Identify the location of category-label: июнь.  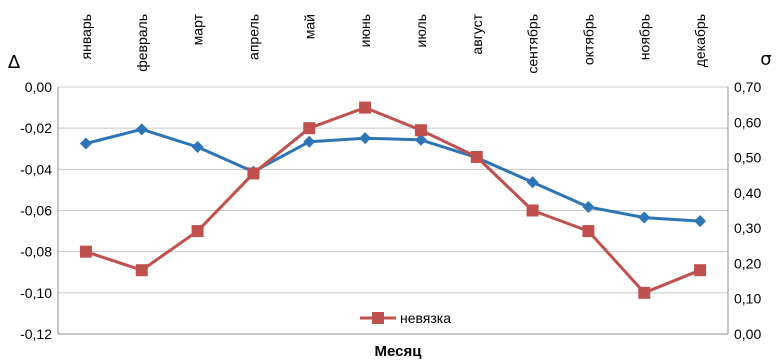
(365, 30).